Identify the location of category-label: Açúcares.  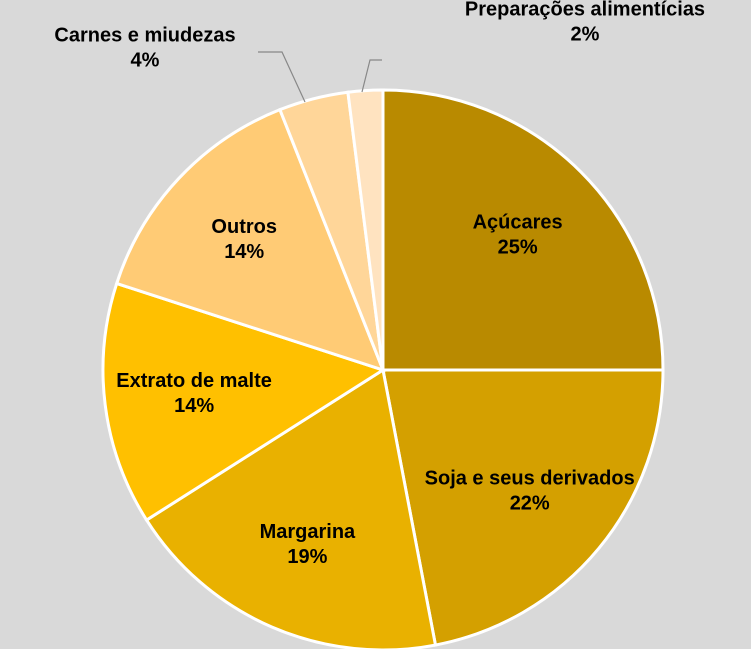
(518, 223).